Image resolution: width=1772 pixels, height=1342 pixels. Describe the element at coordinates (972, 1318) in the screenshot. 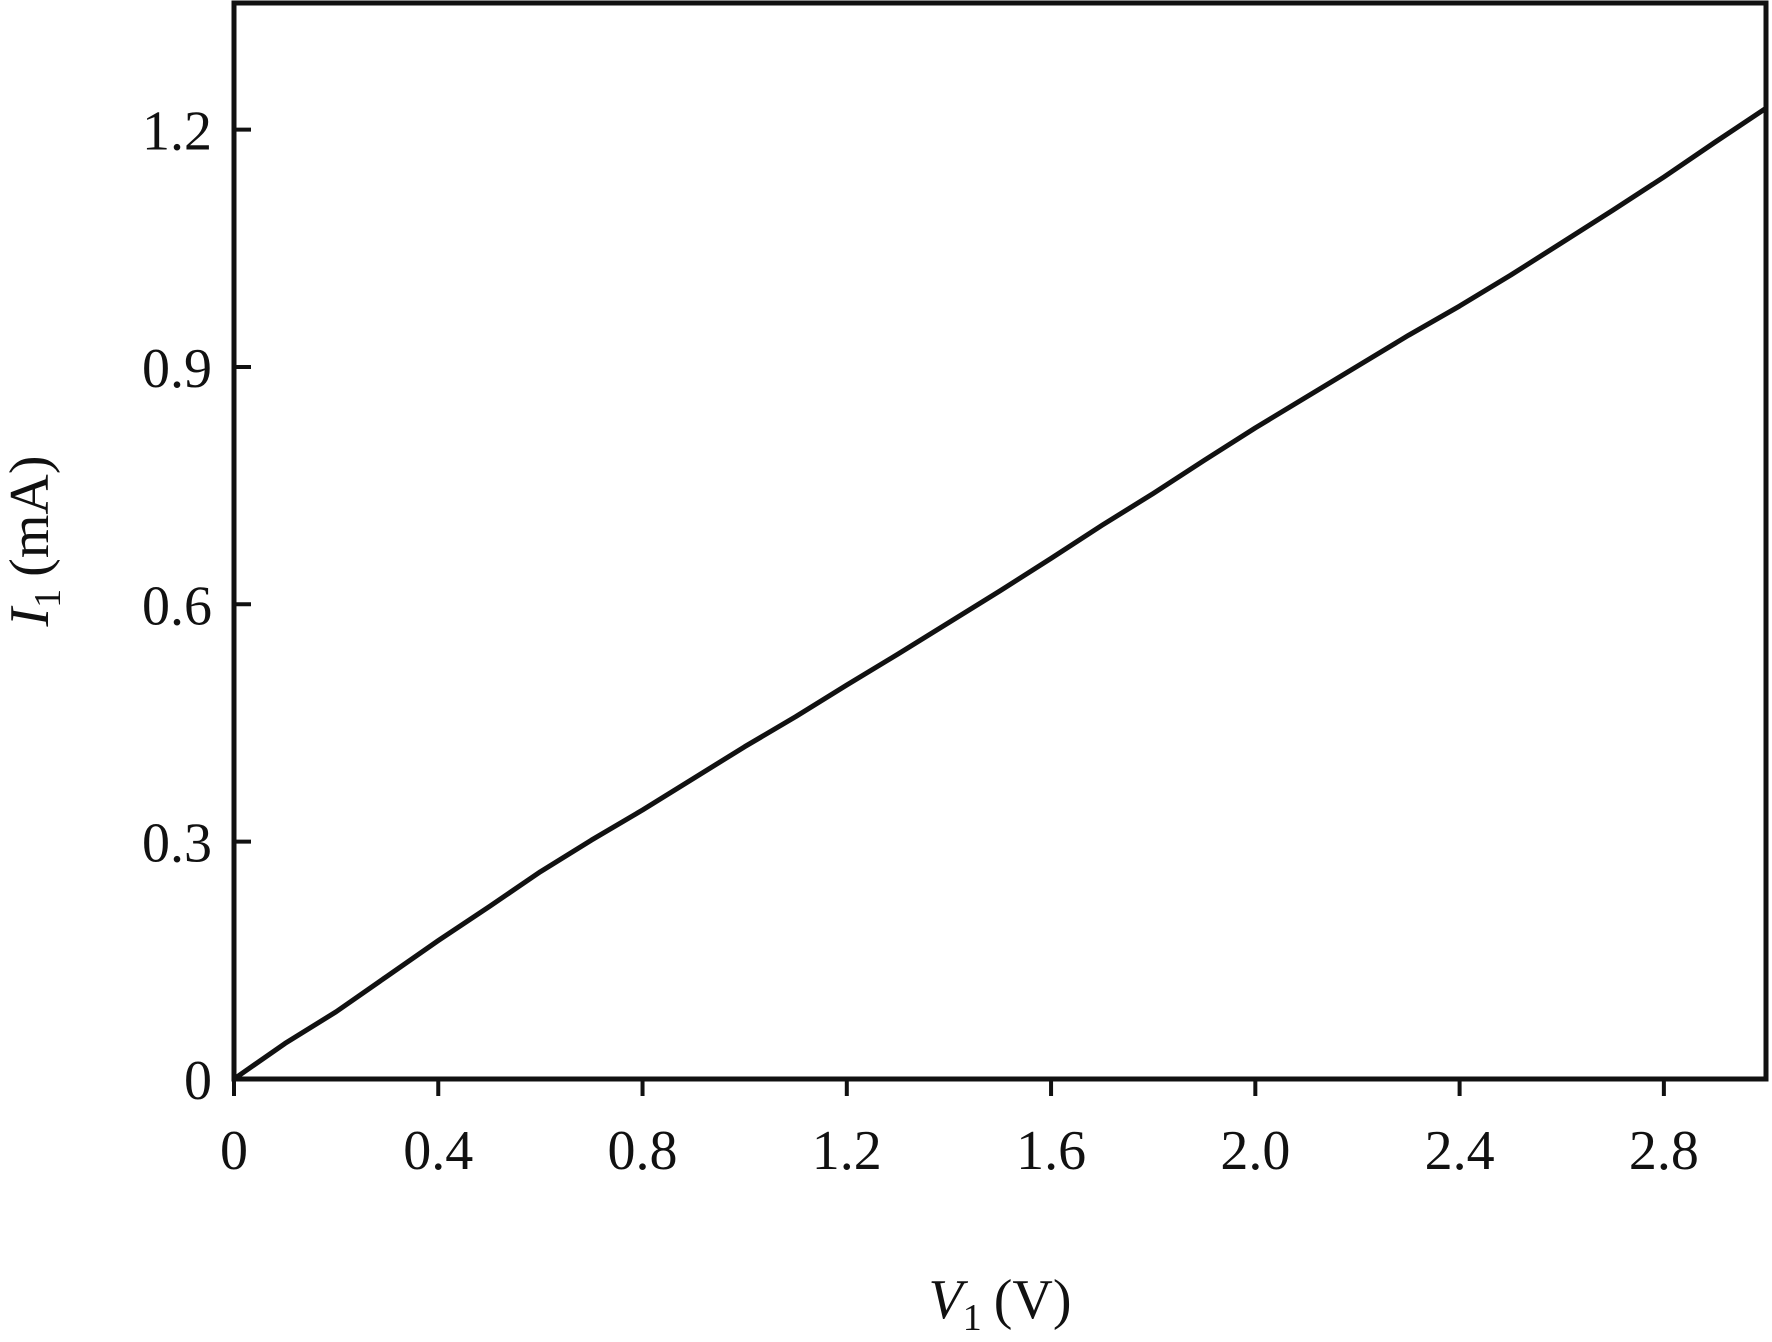

I see `x-subscript: 1` at that location.